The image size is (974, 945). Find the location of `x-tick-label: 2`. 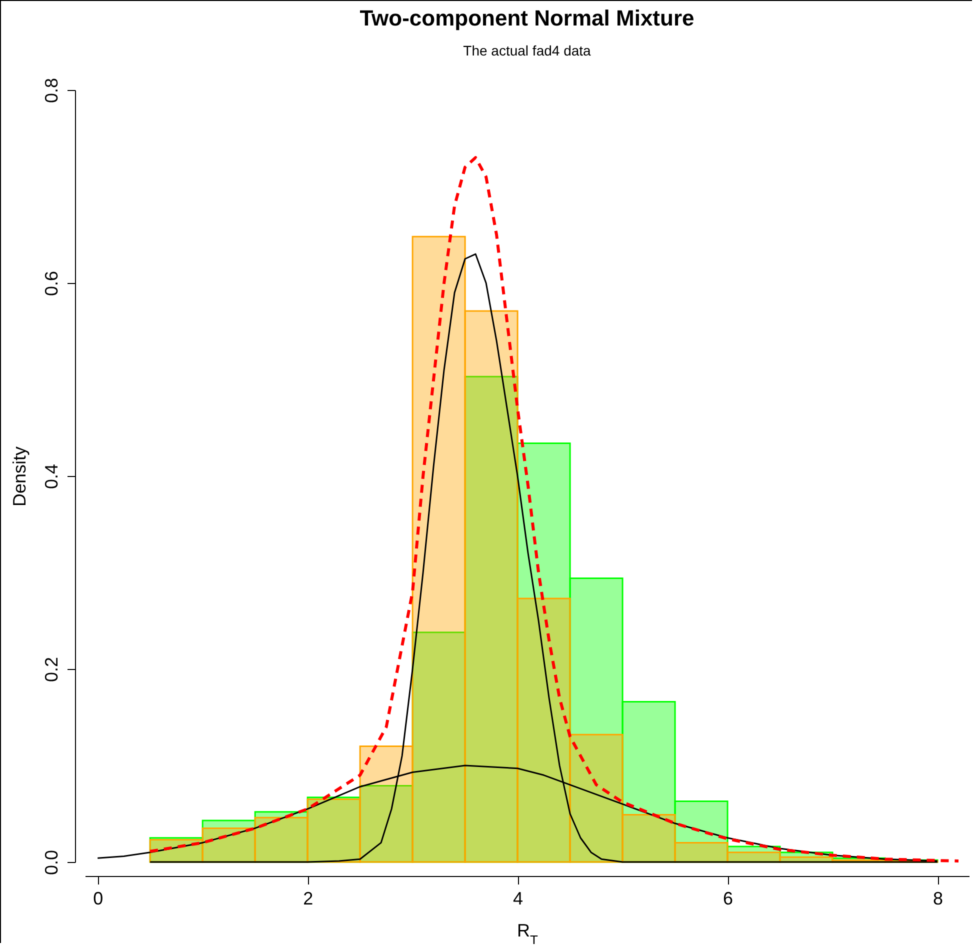

x-tick-label: 2 is located at coordinates (308, 898).